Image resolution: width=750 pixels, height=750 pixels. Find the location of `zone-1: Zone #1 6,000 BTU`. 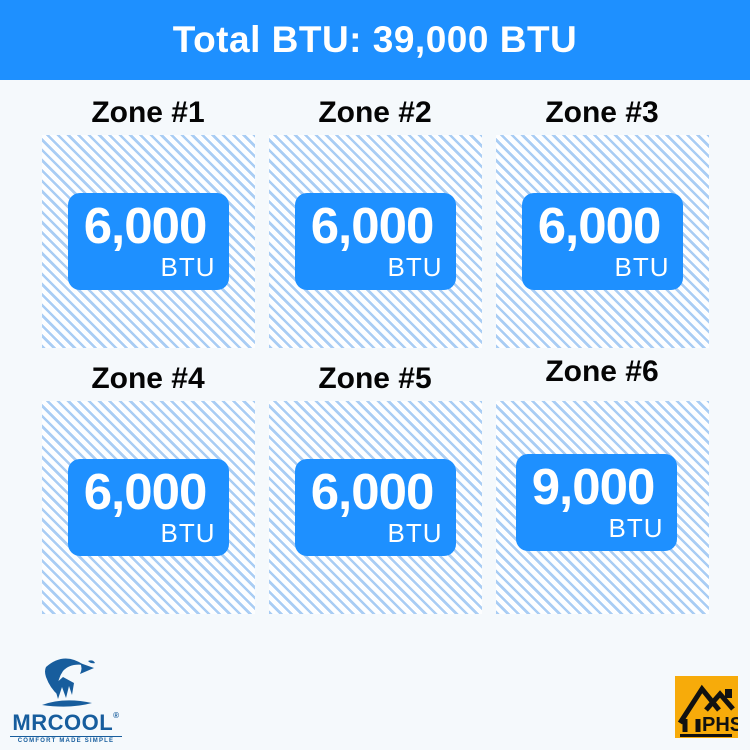

zone-1: Zone #1 6,000 BTU is located at coordinates (148, 221).